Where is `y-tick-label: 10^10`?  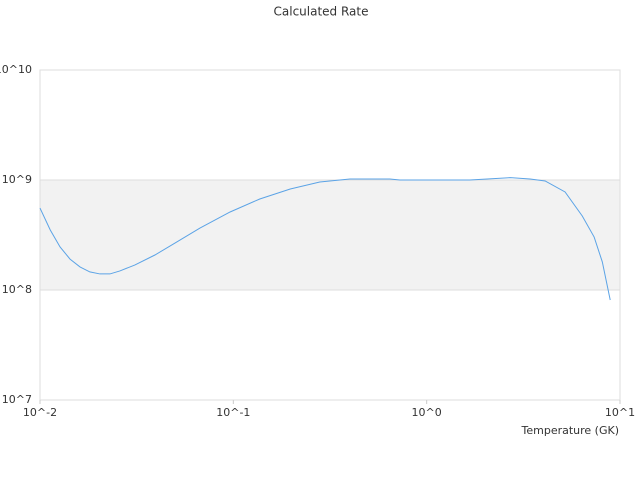
y-tick-label: 10^10 is located at coordinates (16, 69).